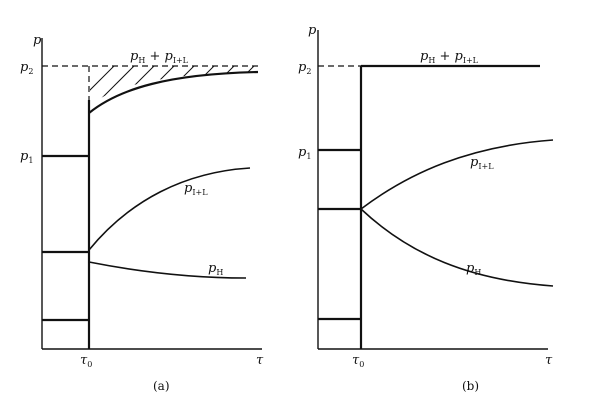 This screenshot has width=592, height=402. What do you see at coordinates (358, 361) in the screenshot?
I see `panel-b-t0-label: τ0` at bounding box center [358, 361].